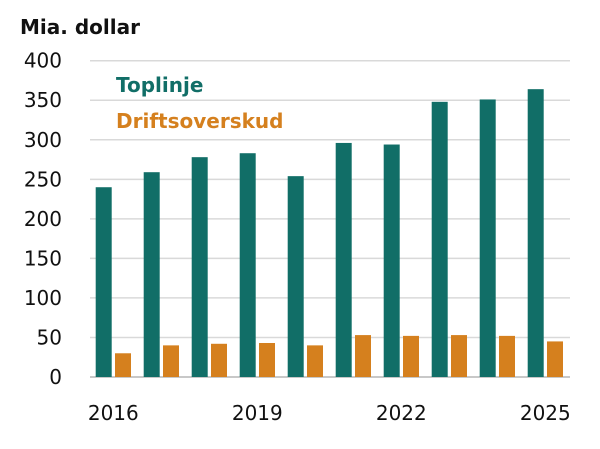 This screenshot has width=600, height=449. What do you see at coordinates (315, 361) in the screenshot?
I see `bar-driftsoverskud-2020` at bounding box center [315, 361].